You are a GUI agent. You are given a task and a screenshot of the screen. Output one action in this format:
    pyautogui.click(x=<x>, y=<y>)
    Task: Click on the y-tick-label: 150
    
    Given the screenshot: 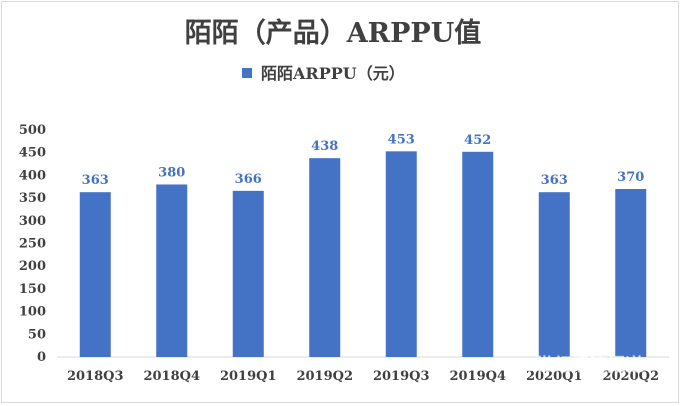 What is the action you would take?
    pyautogui.click(x=32, y=289)
    